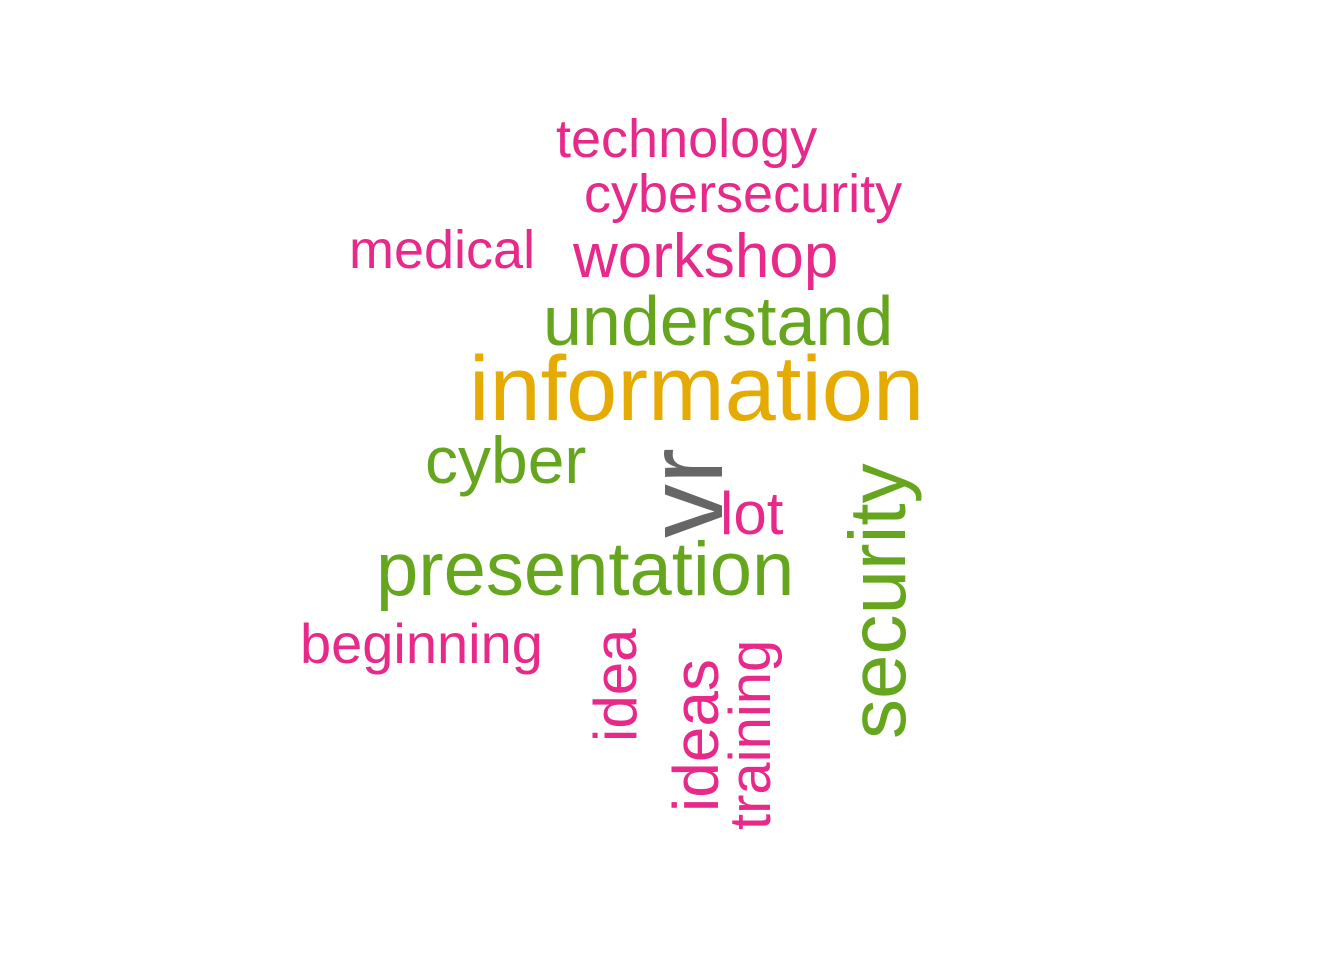  Describe the element at coordinates (706, 256) in the screenshot. I see `word-workshop: workshop` at that location.